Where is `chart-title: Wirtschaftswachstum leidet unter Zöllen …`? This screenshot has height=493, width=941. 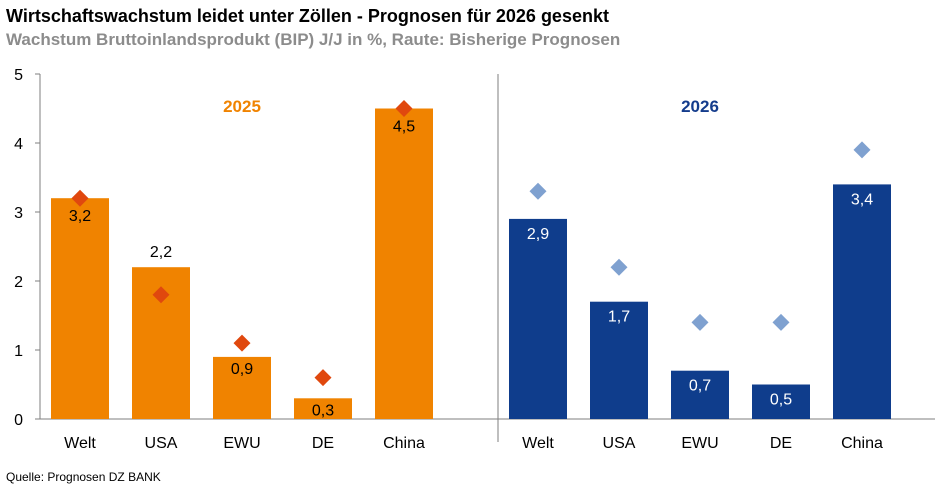
chart-title: Wirtschaftswachstum leidet unter Zöllen … is located at coordinates (307, 16).